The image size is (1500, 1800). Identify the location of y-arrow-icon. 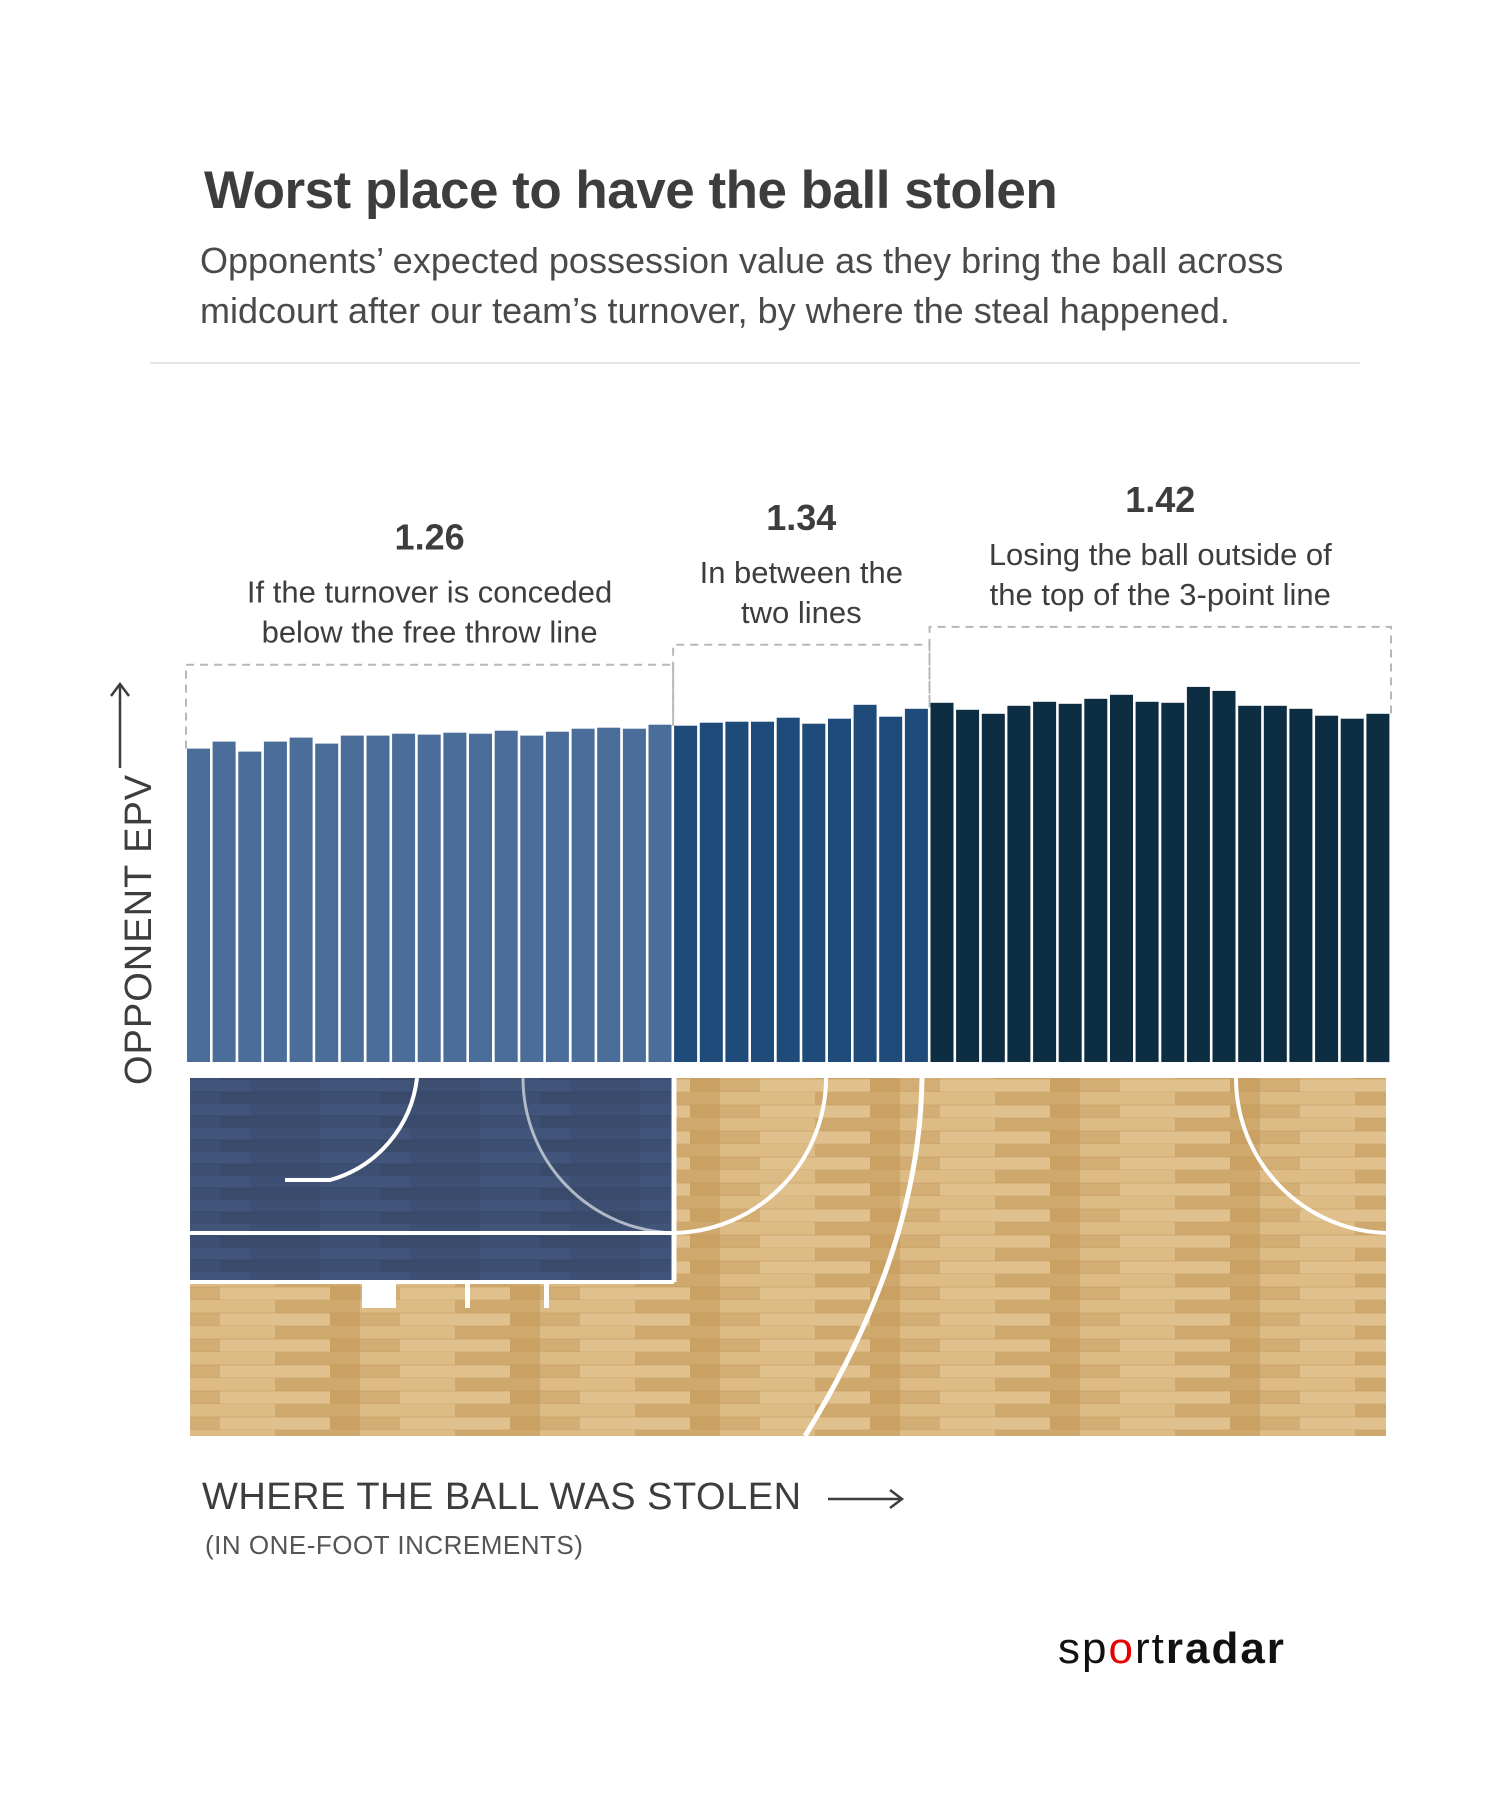
(120, 724).